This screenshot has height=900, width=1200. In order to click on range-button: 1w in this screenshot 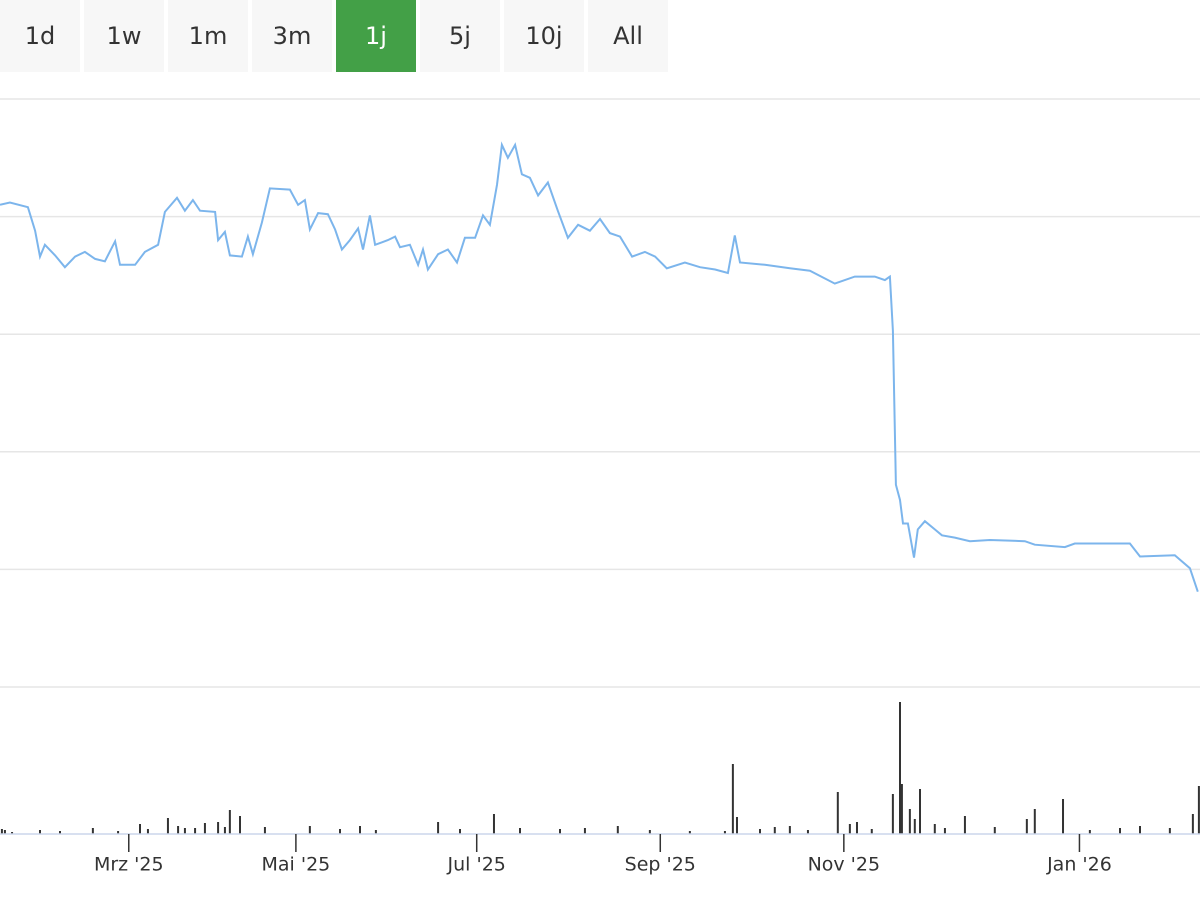, I will do `click(124, 36)`.